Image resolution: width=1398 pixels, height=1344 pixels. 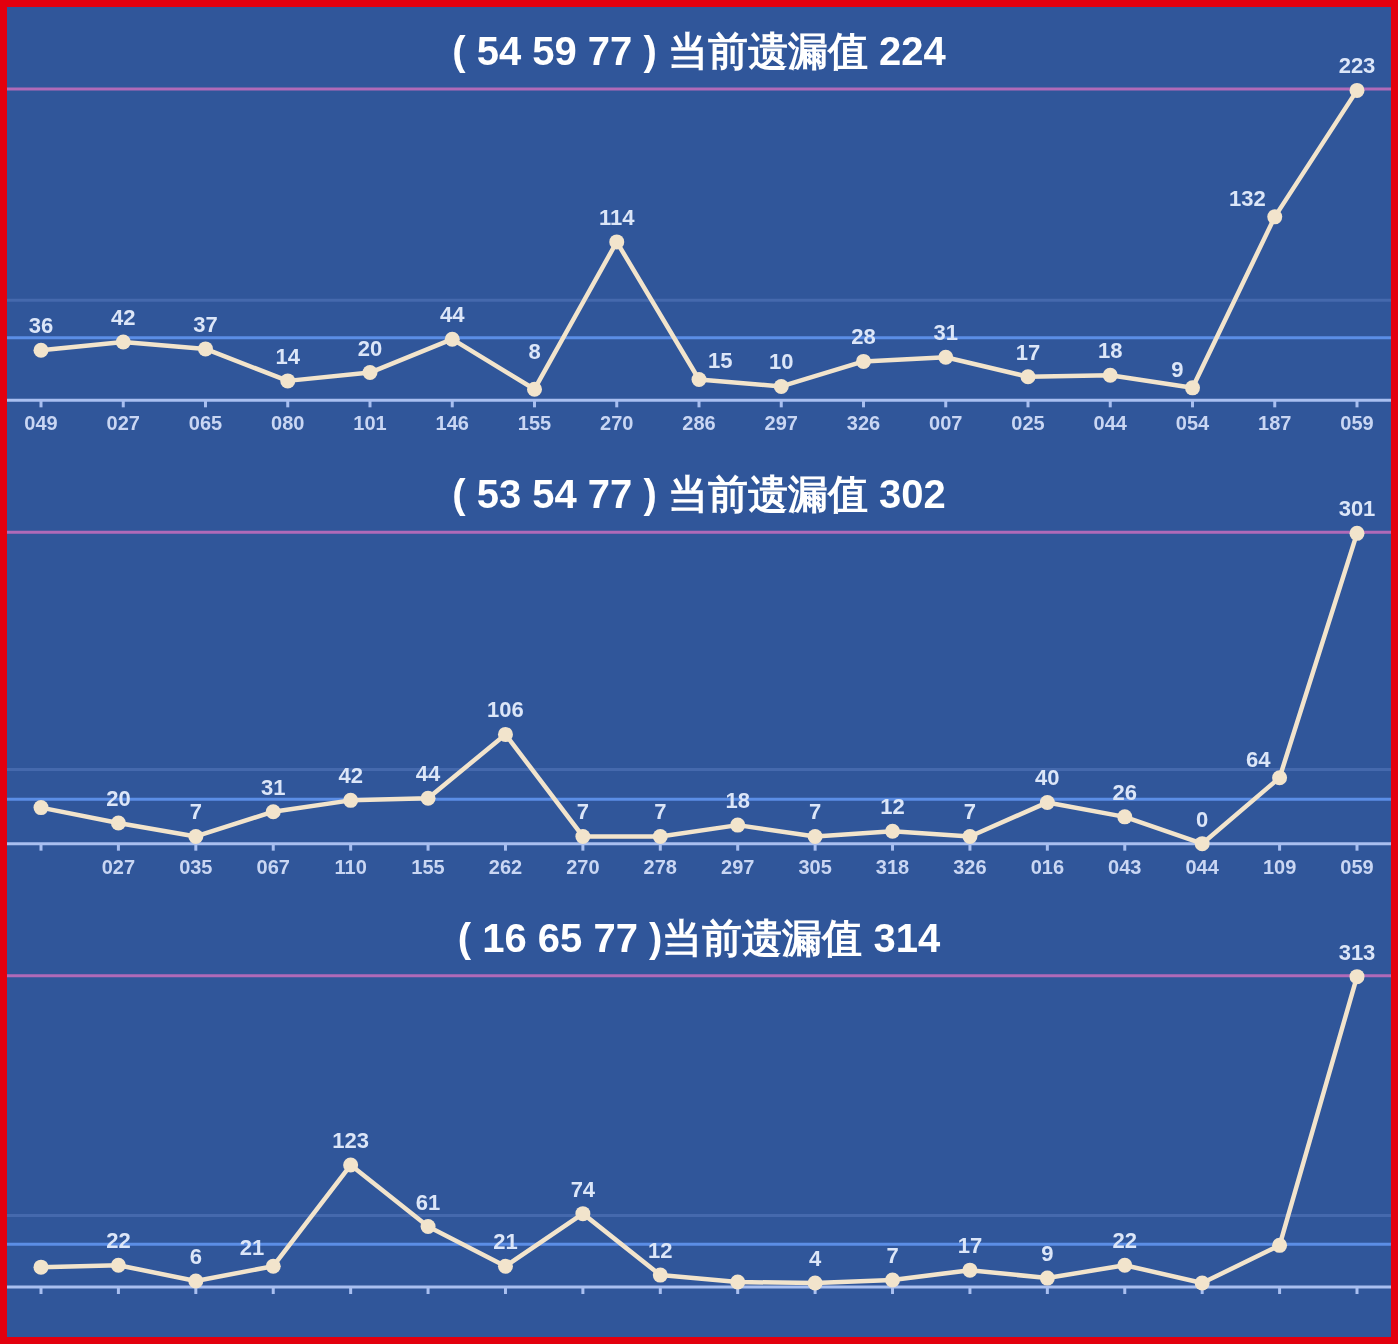 What do you see at coordinates (699, 494) in the screenshot?
I see `chart-title: ( 53 54 77 ) 当前遗漏值 302` at bounding box center [699, 494].